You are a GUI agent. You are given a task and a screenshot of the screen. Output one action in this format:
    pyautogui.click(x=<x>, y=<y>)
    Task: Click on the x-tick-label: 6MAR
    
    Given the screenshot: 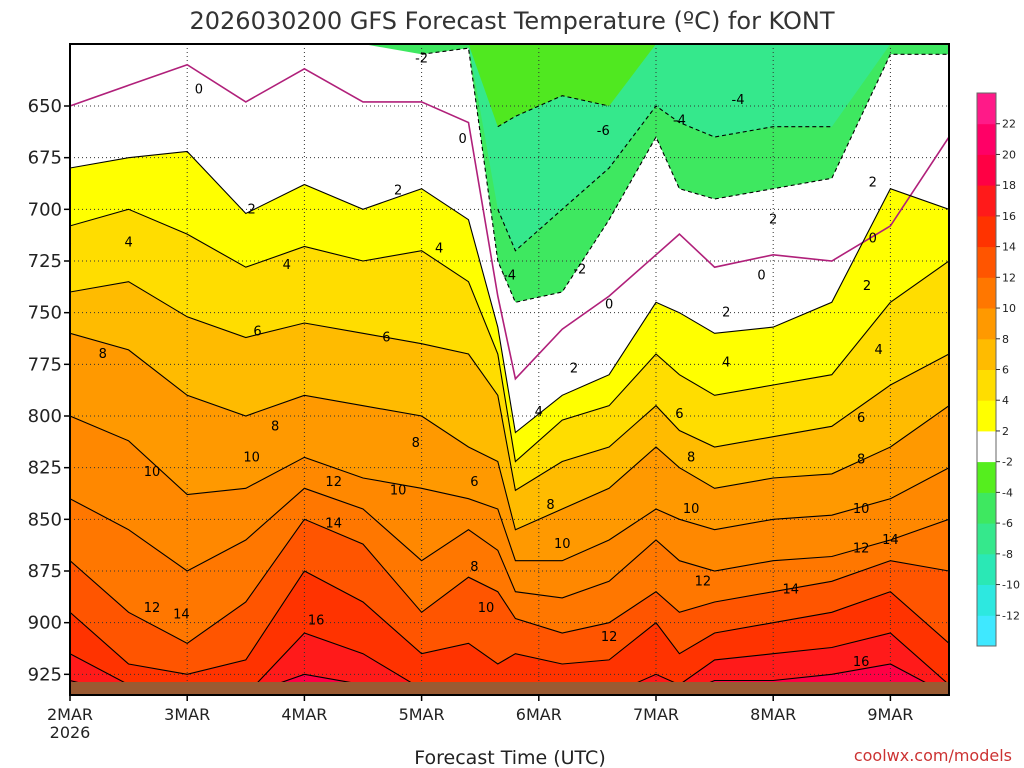 What is the action you would take?
    pyautogui.click(x=539, y=714)
    